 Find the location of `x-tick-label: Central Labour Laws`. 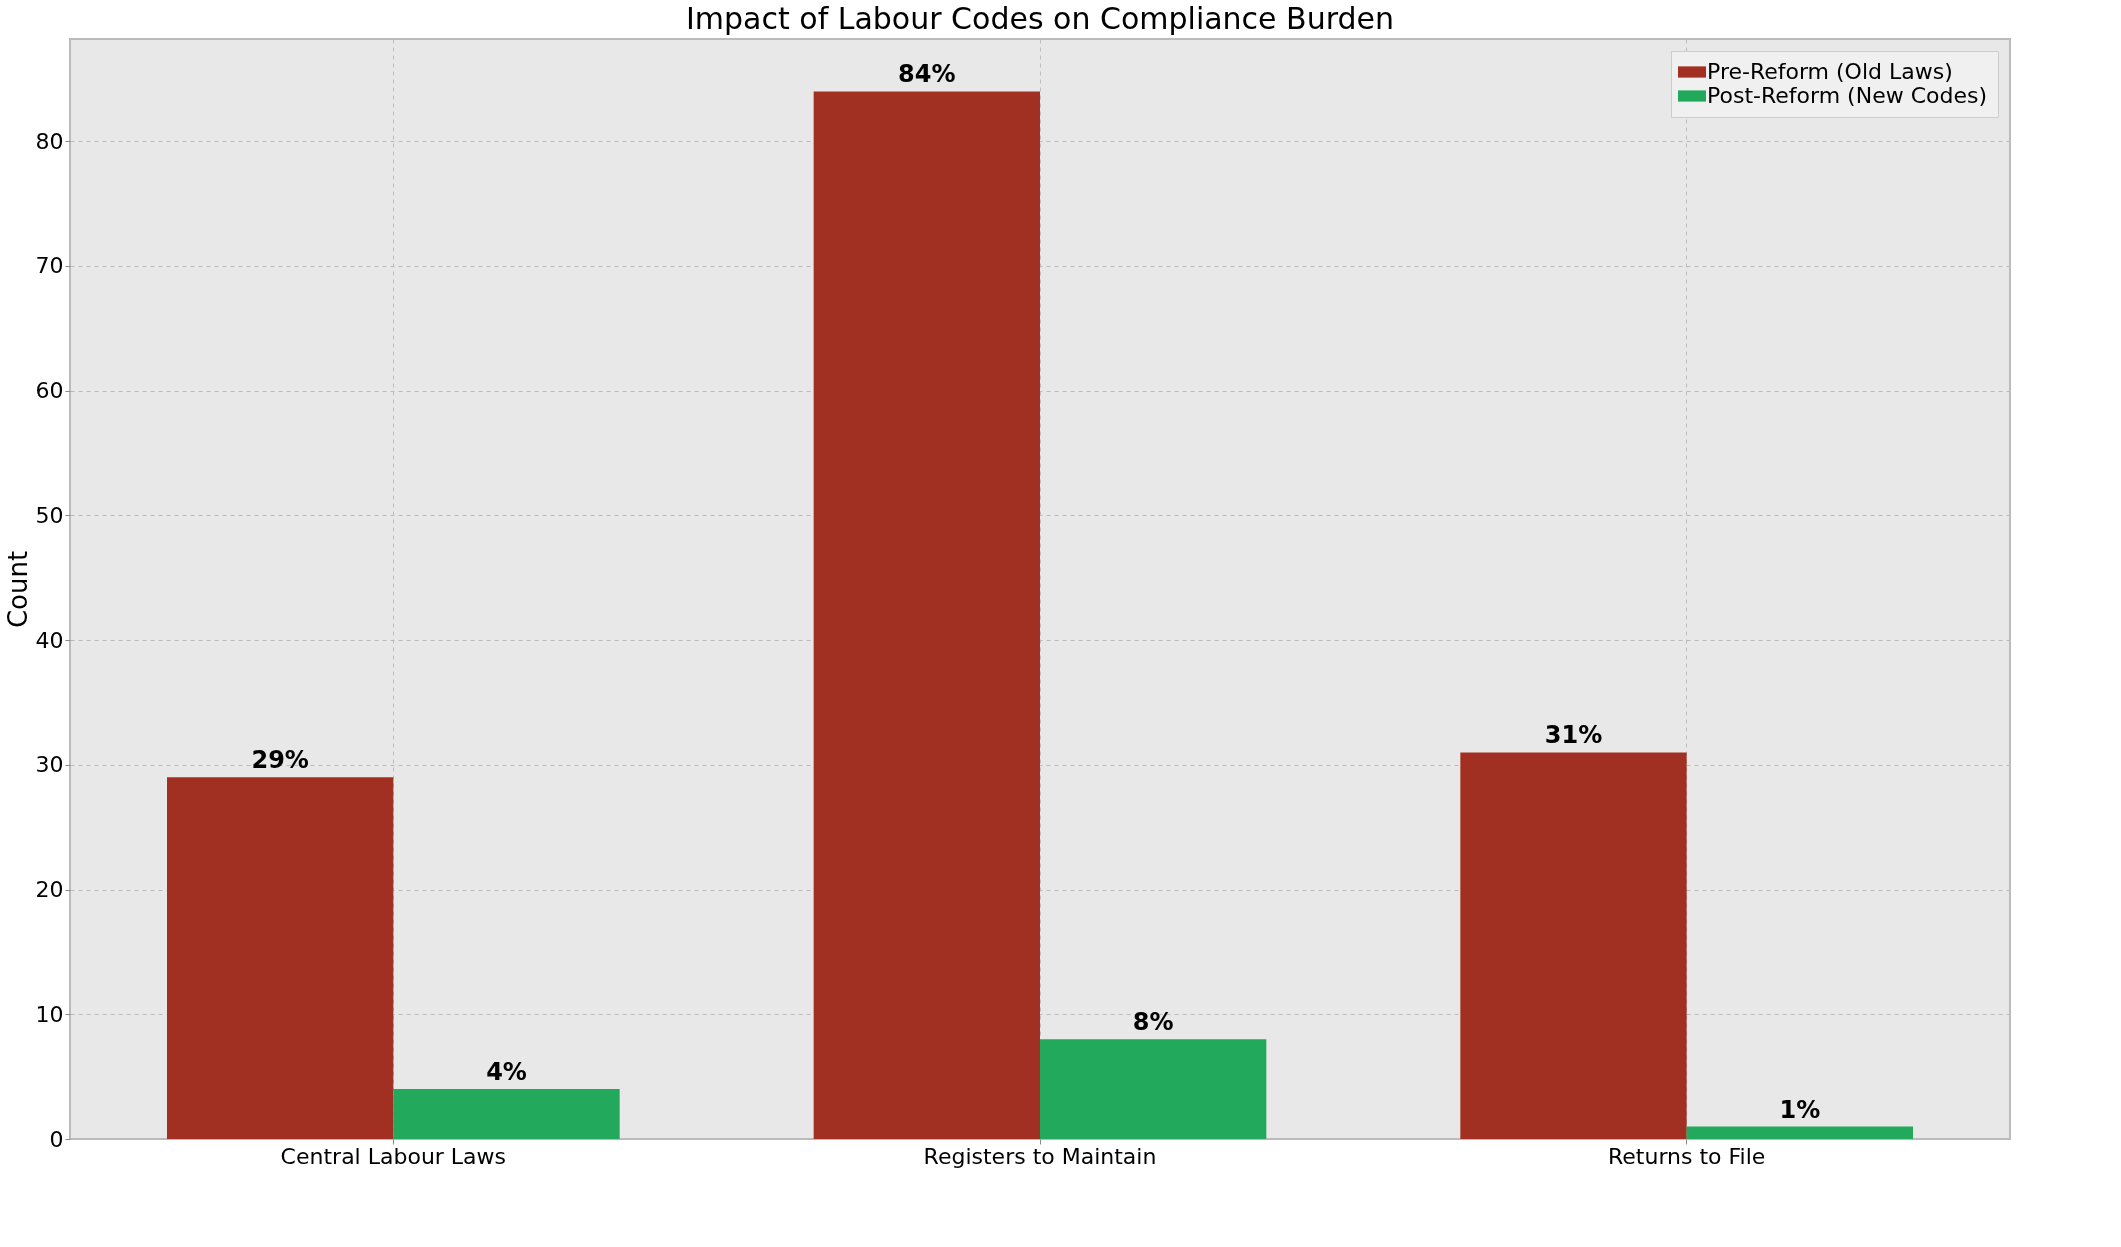

x-tick-label: Central Labour Laws is located at coordinates (393, 1156).